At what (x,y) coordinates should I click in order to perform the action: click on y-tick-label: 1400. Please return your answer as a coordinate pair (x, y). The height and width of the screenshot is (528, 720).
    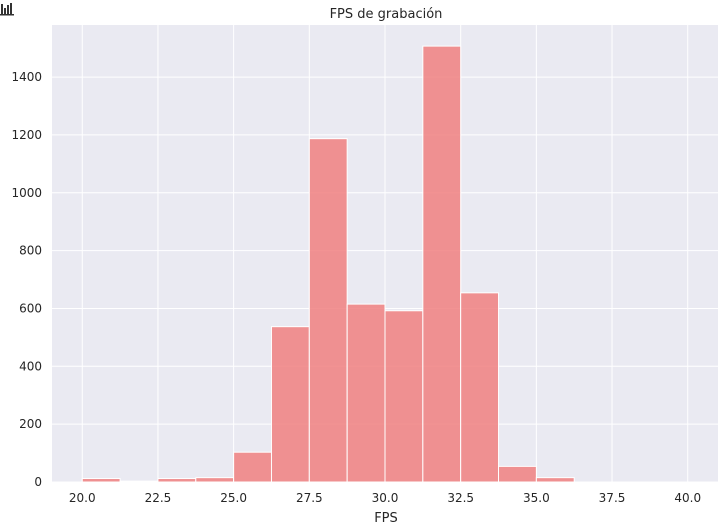
    Looking at the image, I should click on (26, 77).